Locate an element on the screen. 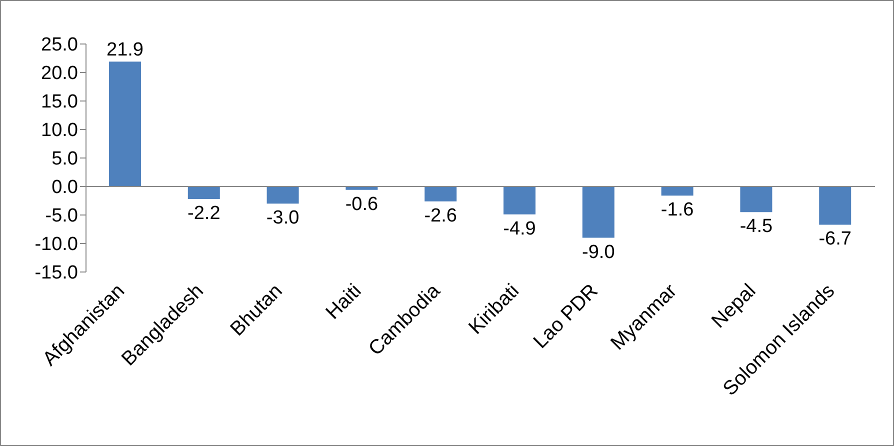 The width and height of the screenshot is (894, 446). data-label: -3.0 is located at coordinates (283, 218).